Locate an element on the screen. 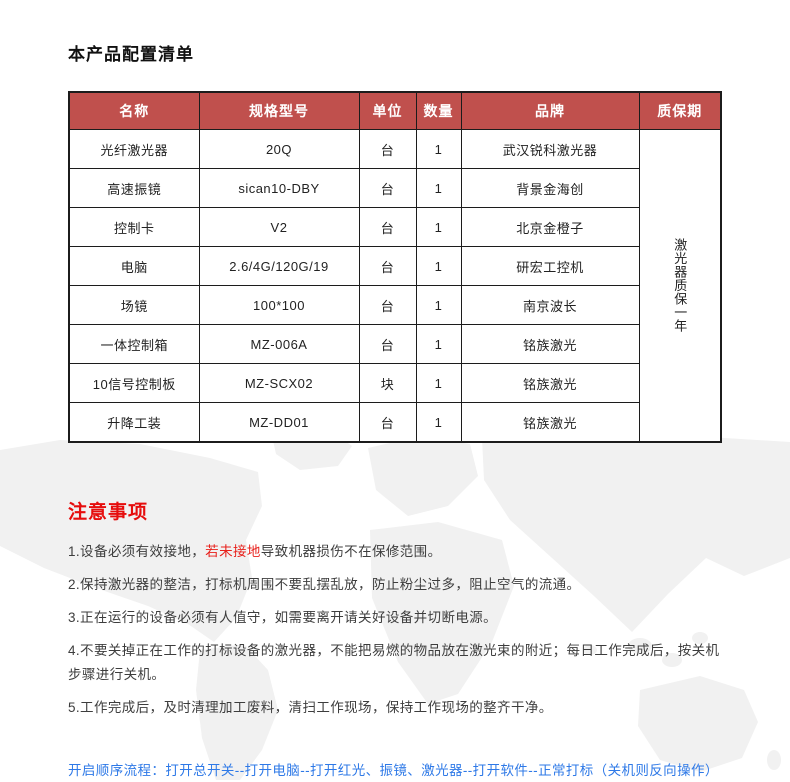 Image resolution: width=790 pixels, height=782 pixels. col-header-qty: 数量 is located at coordinates (438, 110).